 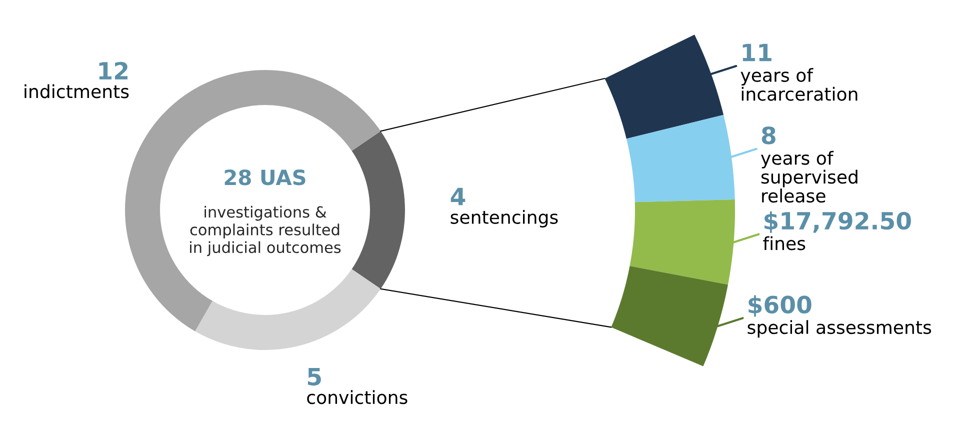 What do you see at coordinates (458, 197) in the screenshot?
I see `data-label: 4` at bounding box center [458, 197].